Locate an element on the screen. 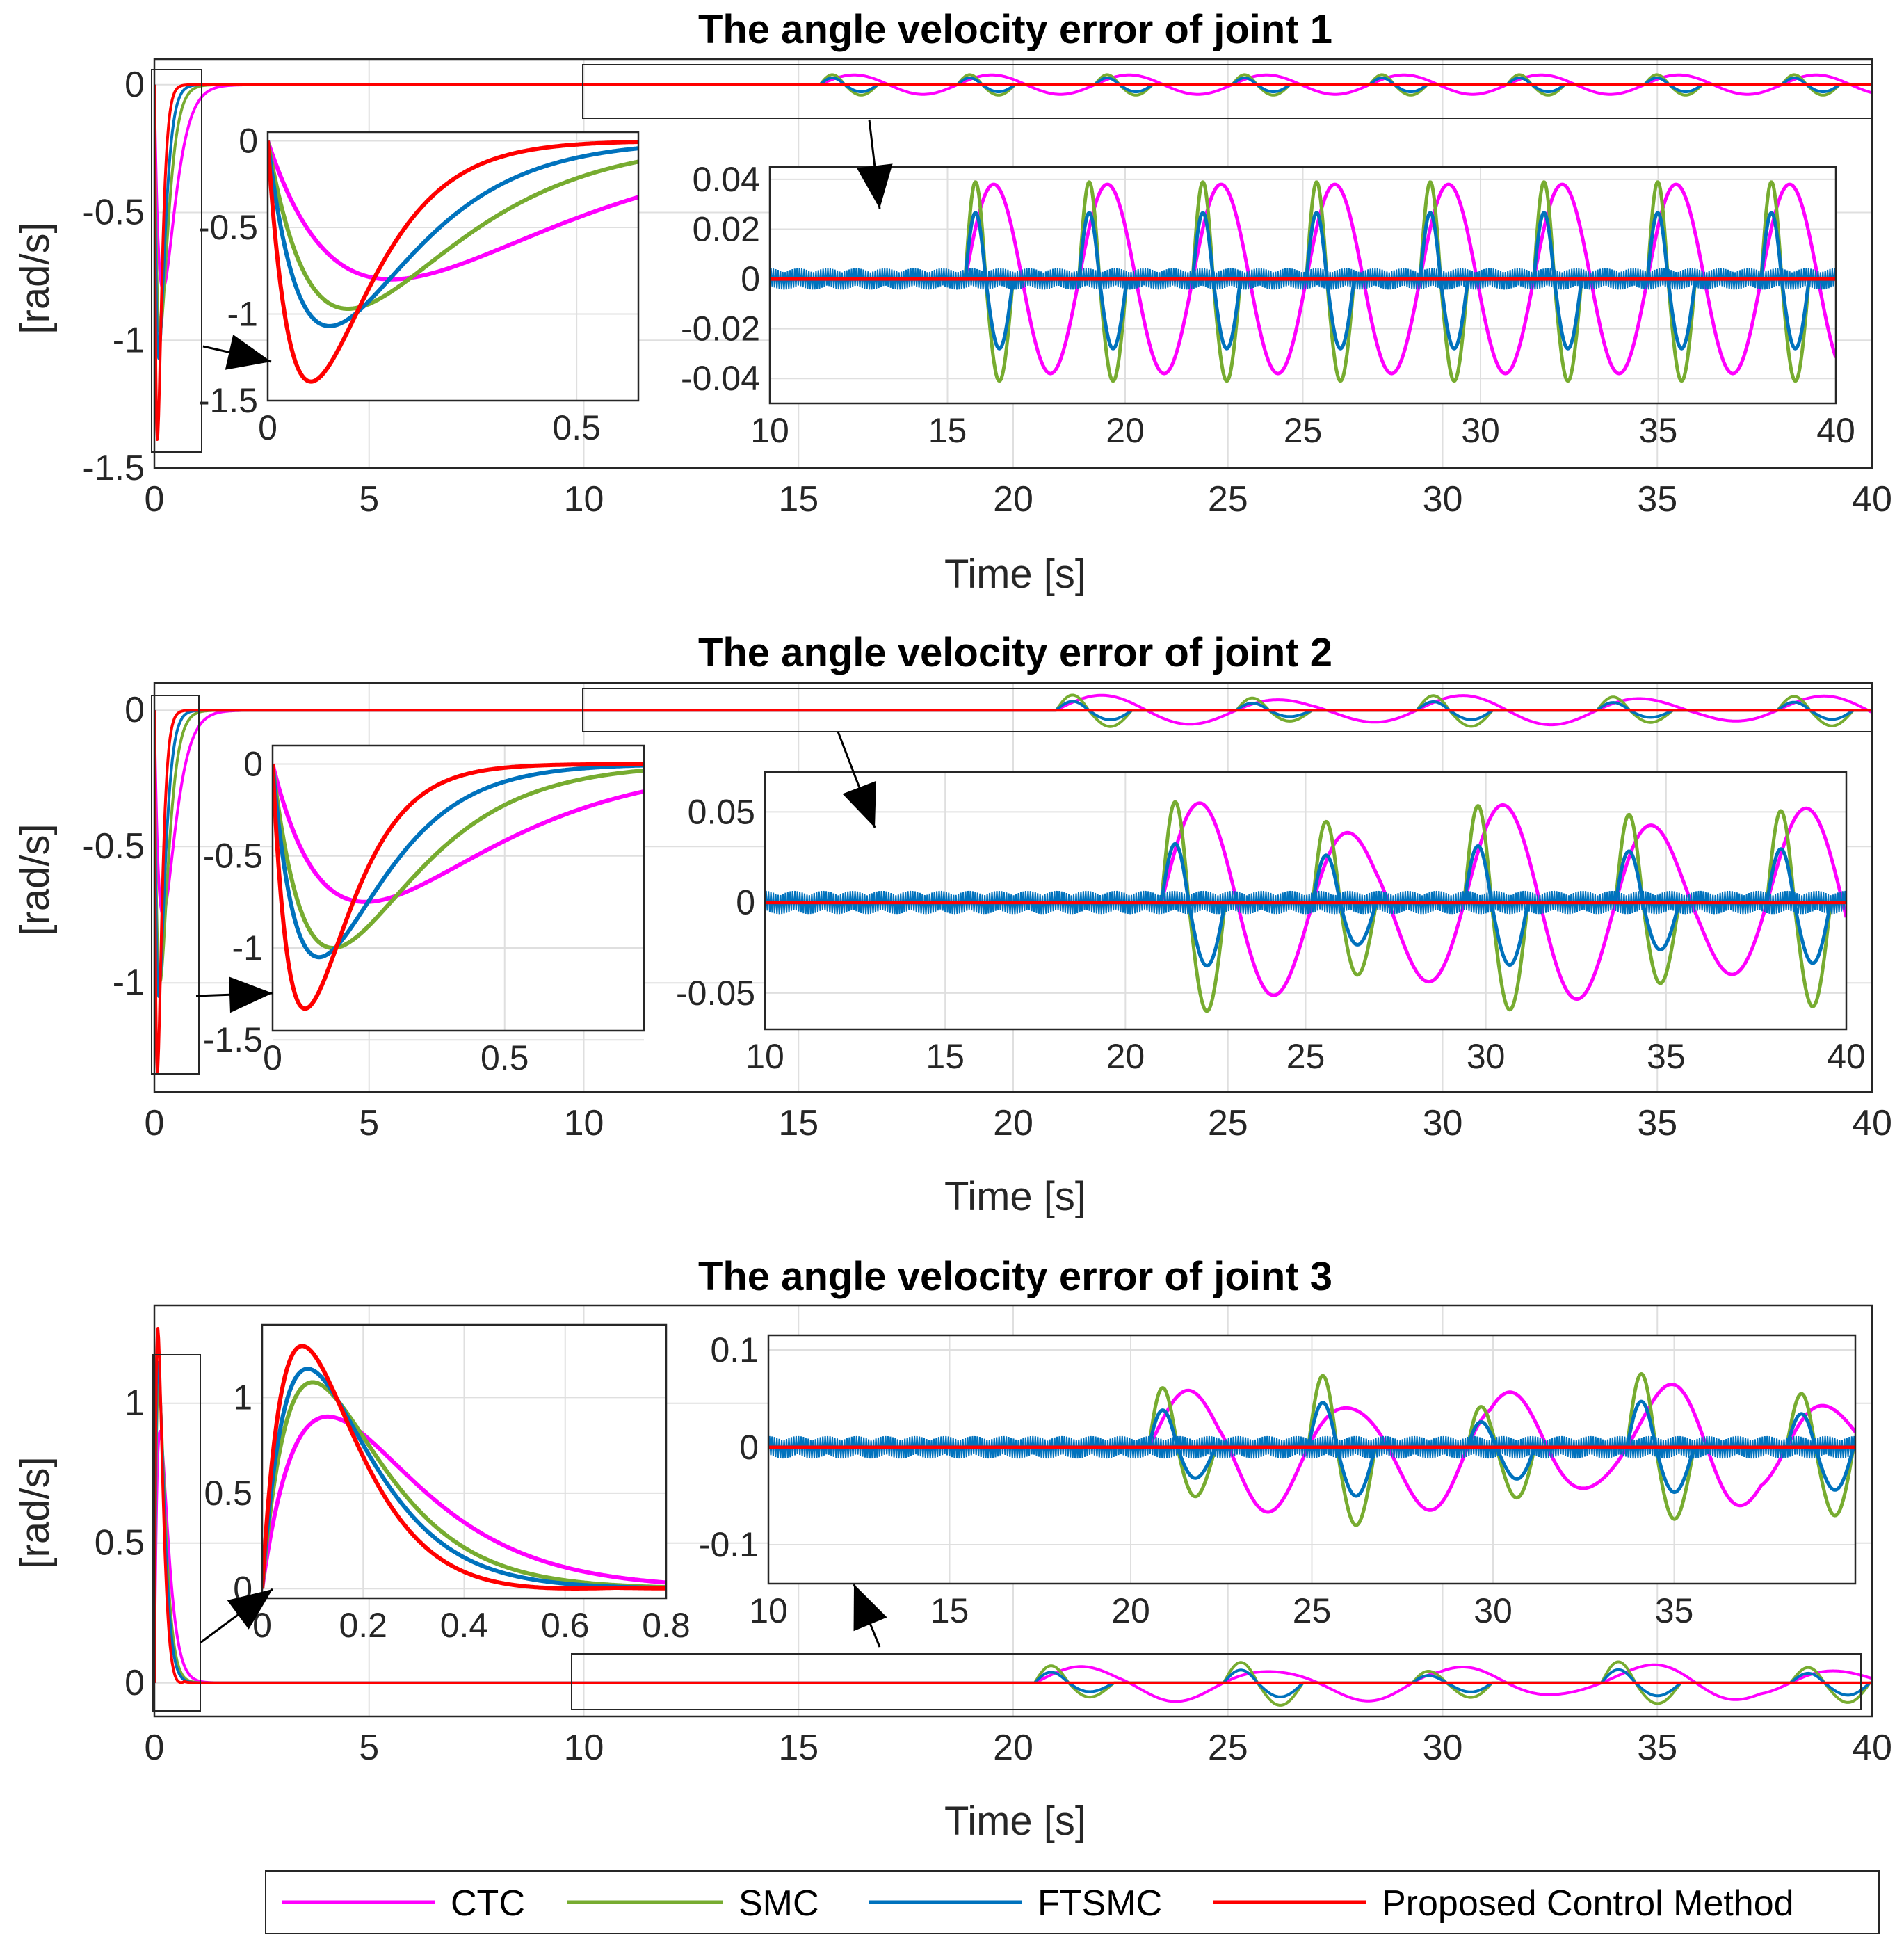 This screenshot has height=1939, width=1904. j3-inset-transient-series-ftsmc is located at coordinates (464, 1479).